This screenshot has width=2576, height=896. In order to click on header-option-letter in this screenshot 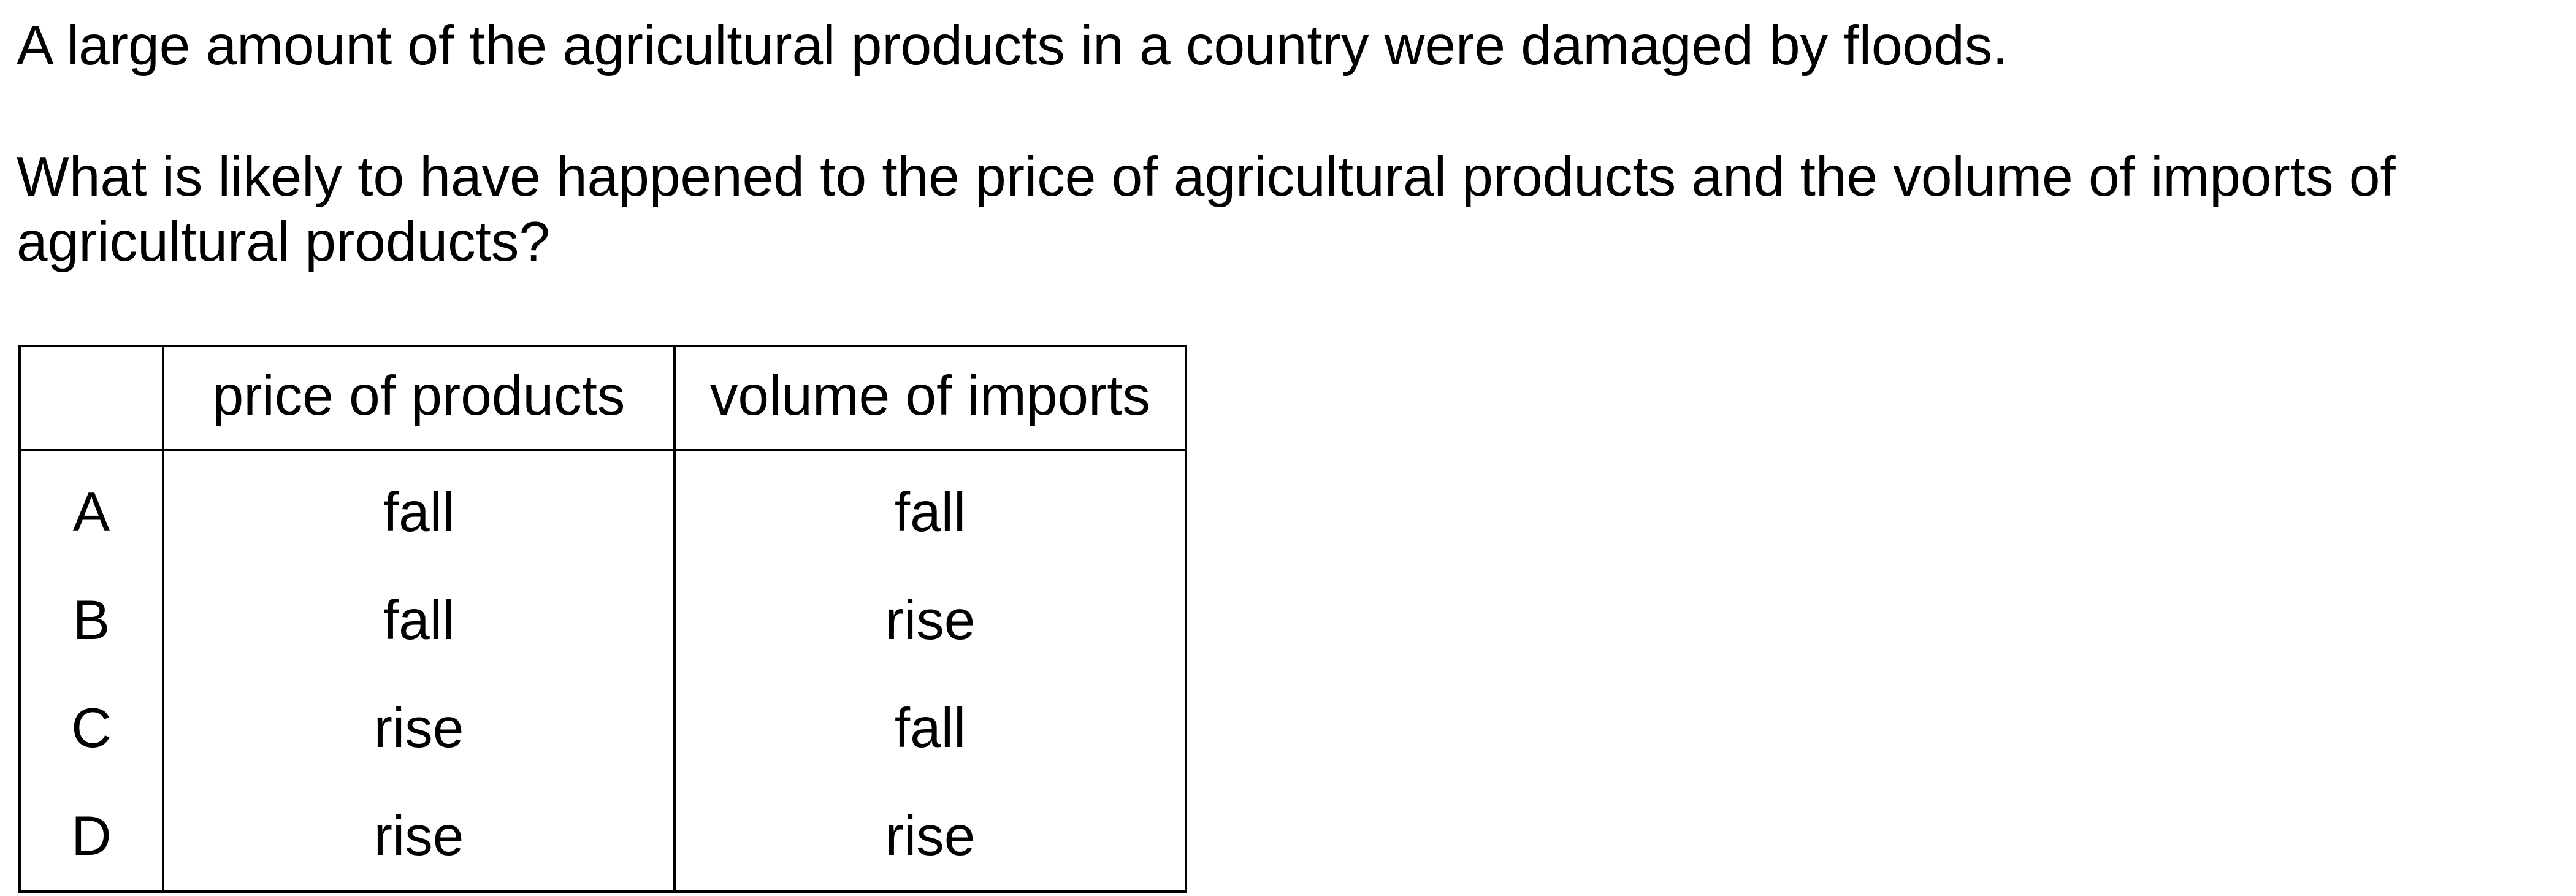, I will do `click(91, 398)`.